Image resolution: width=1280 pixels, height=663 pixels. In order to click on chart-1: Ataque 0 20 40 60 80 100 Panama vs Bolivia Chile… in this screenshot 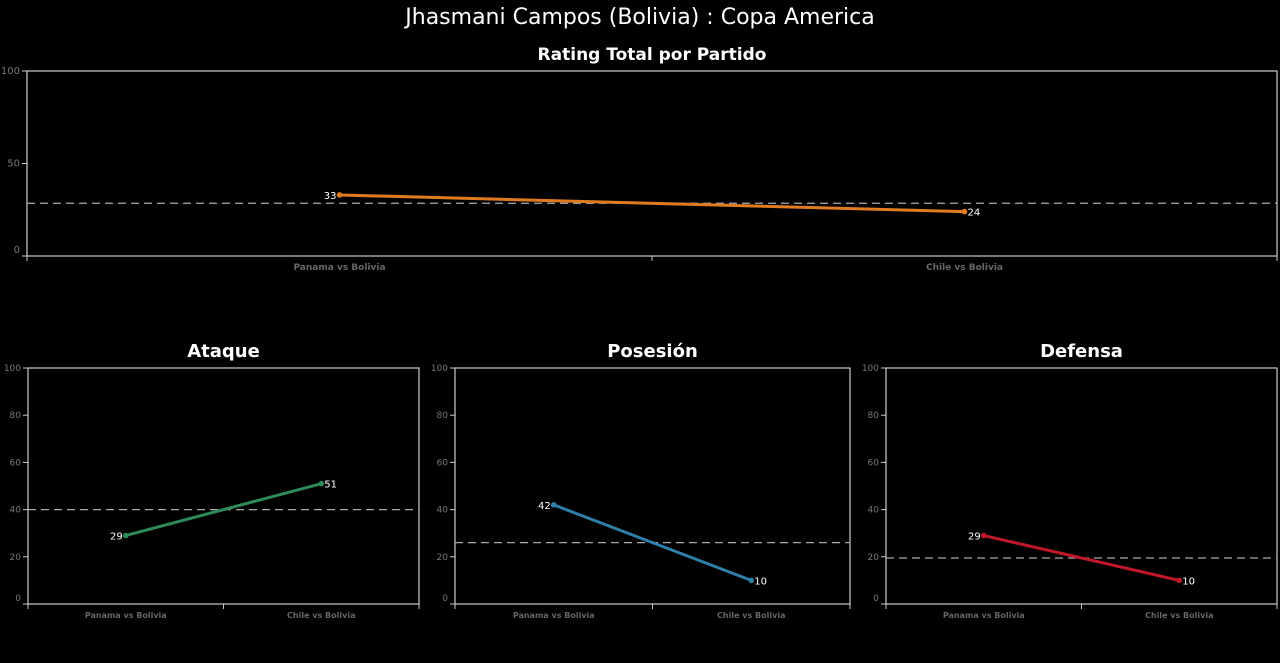, I will do `click(212, 480)`.